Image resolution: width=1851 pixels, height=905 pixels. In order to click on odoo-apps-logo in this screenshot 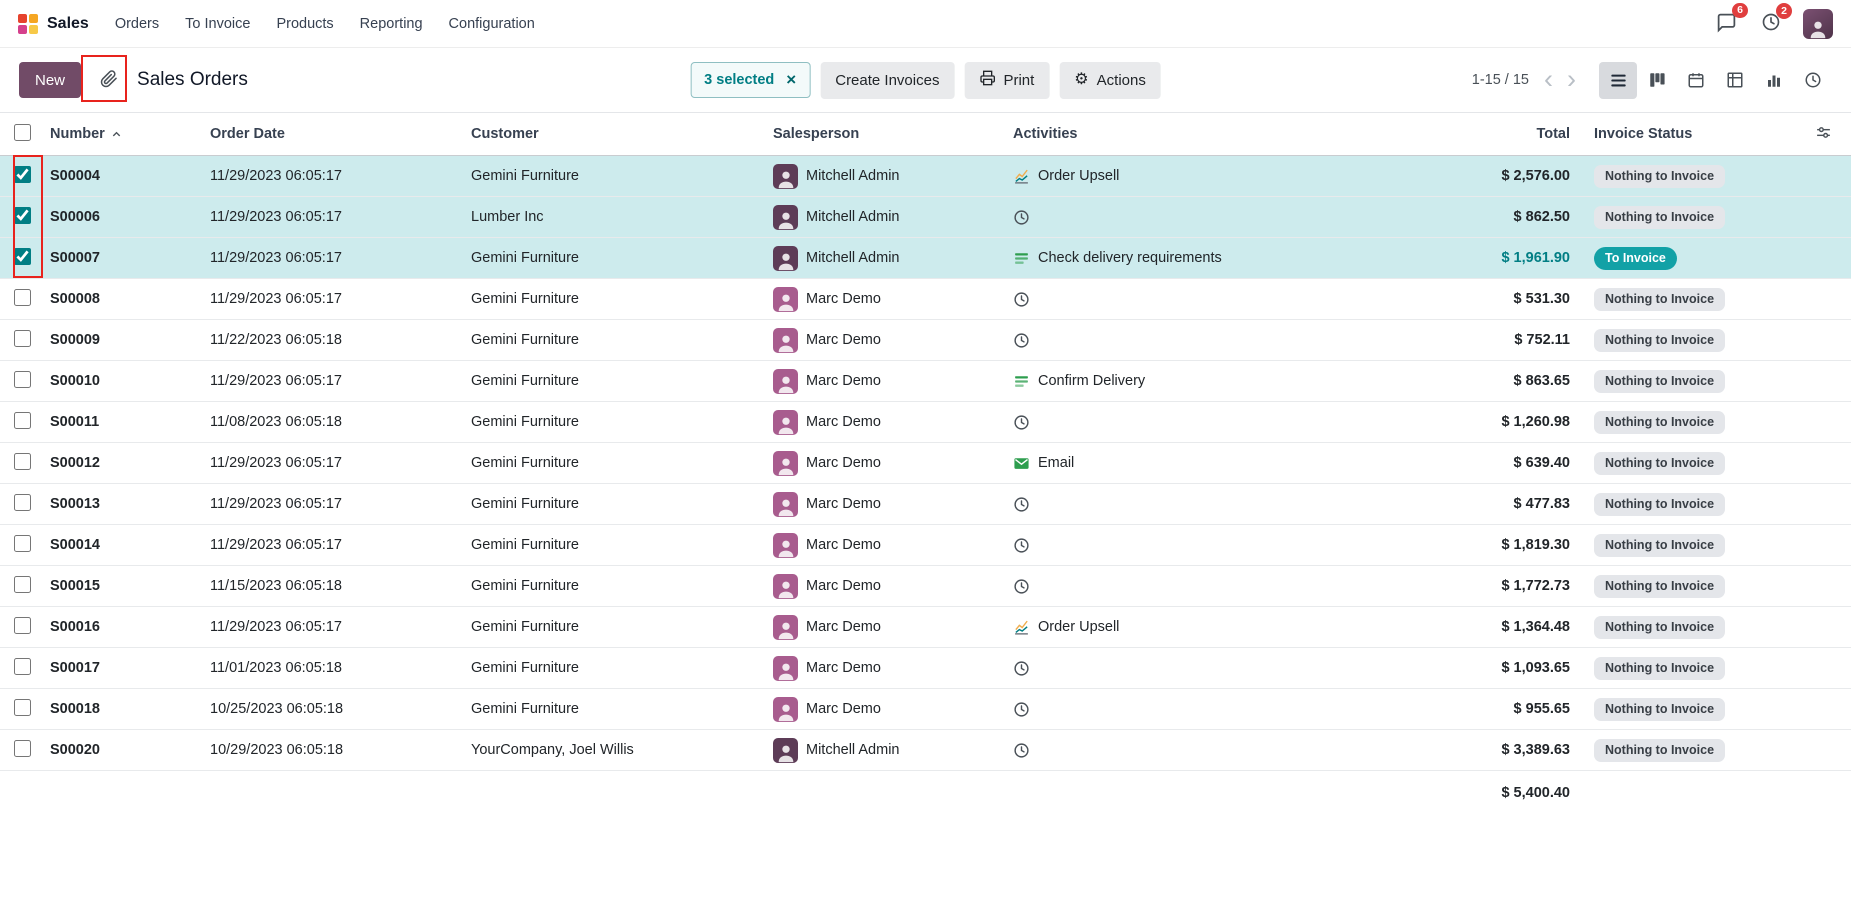, I will do `click(28, 23)`.